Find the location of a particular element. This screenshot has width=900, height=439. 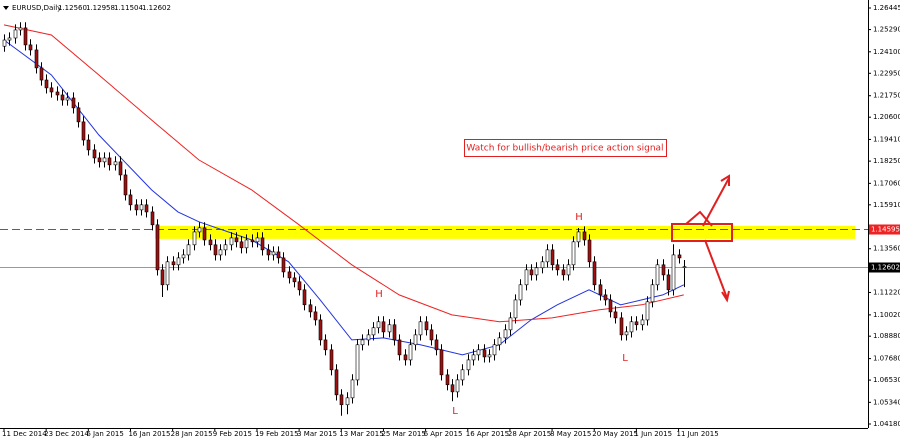

price-level-label: 1.14595 is located at coordinates (885, 230).